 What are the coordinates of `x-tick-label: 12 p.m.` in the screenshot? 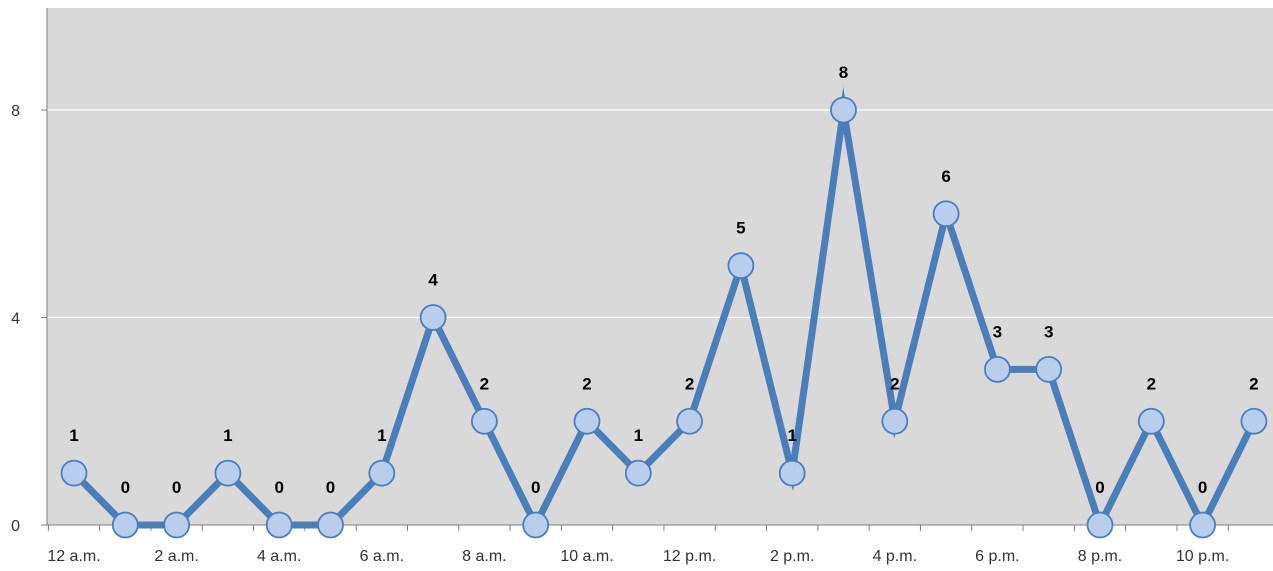 It's located at (689, 556).